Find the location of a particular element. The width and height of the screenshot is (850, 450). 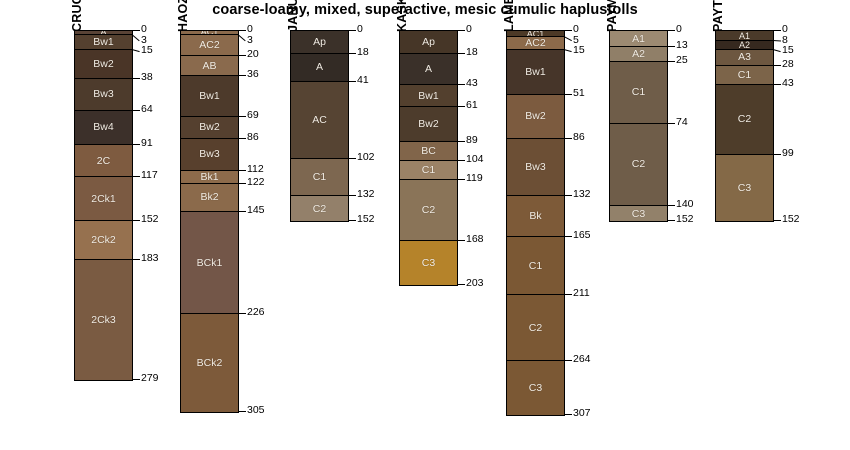

depth-tick-label: 38 is located at coordinates (147, 76).